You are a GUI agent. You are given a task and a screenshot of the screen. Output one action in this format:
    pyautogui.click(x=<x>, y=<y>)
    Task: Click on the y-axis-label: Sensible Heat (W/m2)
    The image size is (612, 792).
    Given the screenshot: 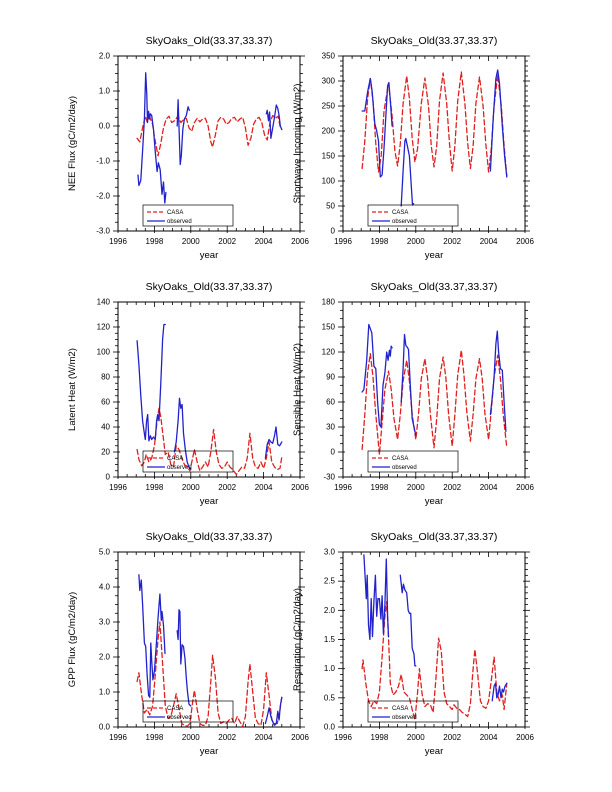 What is the action you would take?
    pyautogui.click(x=297, y=389)
    